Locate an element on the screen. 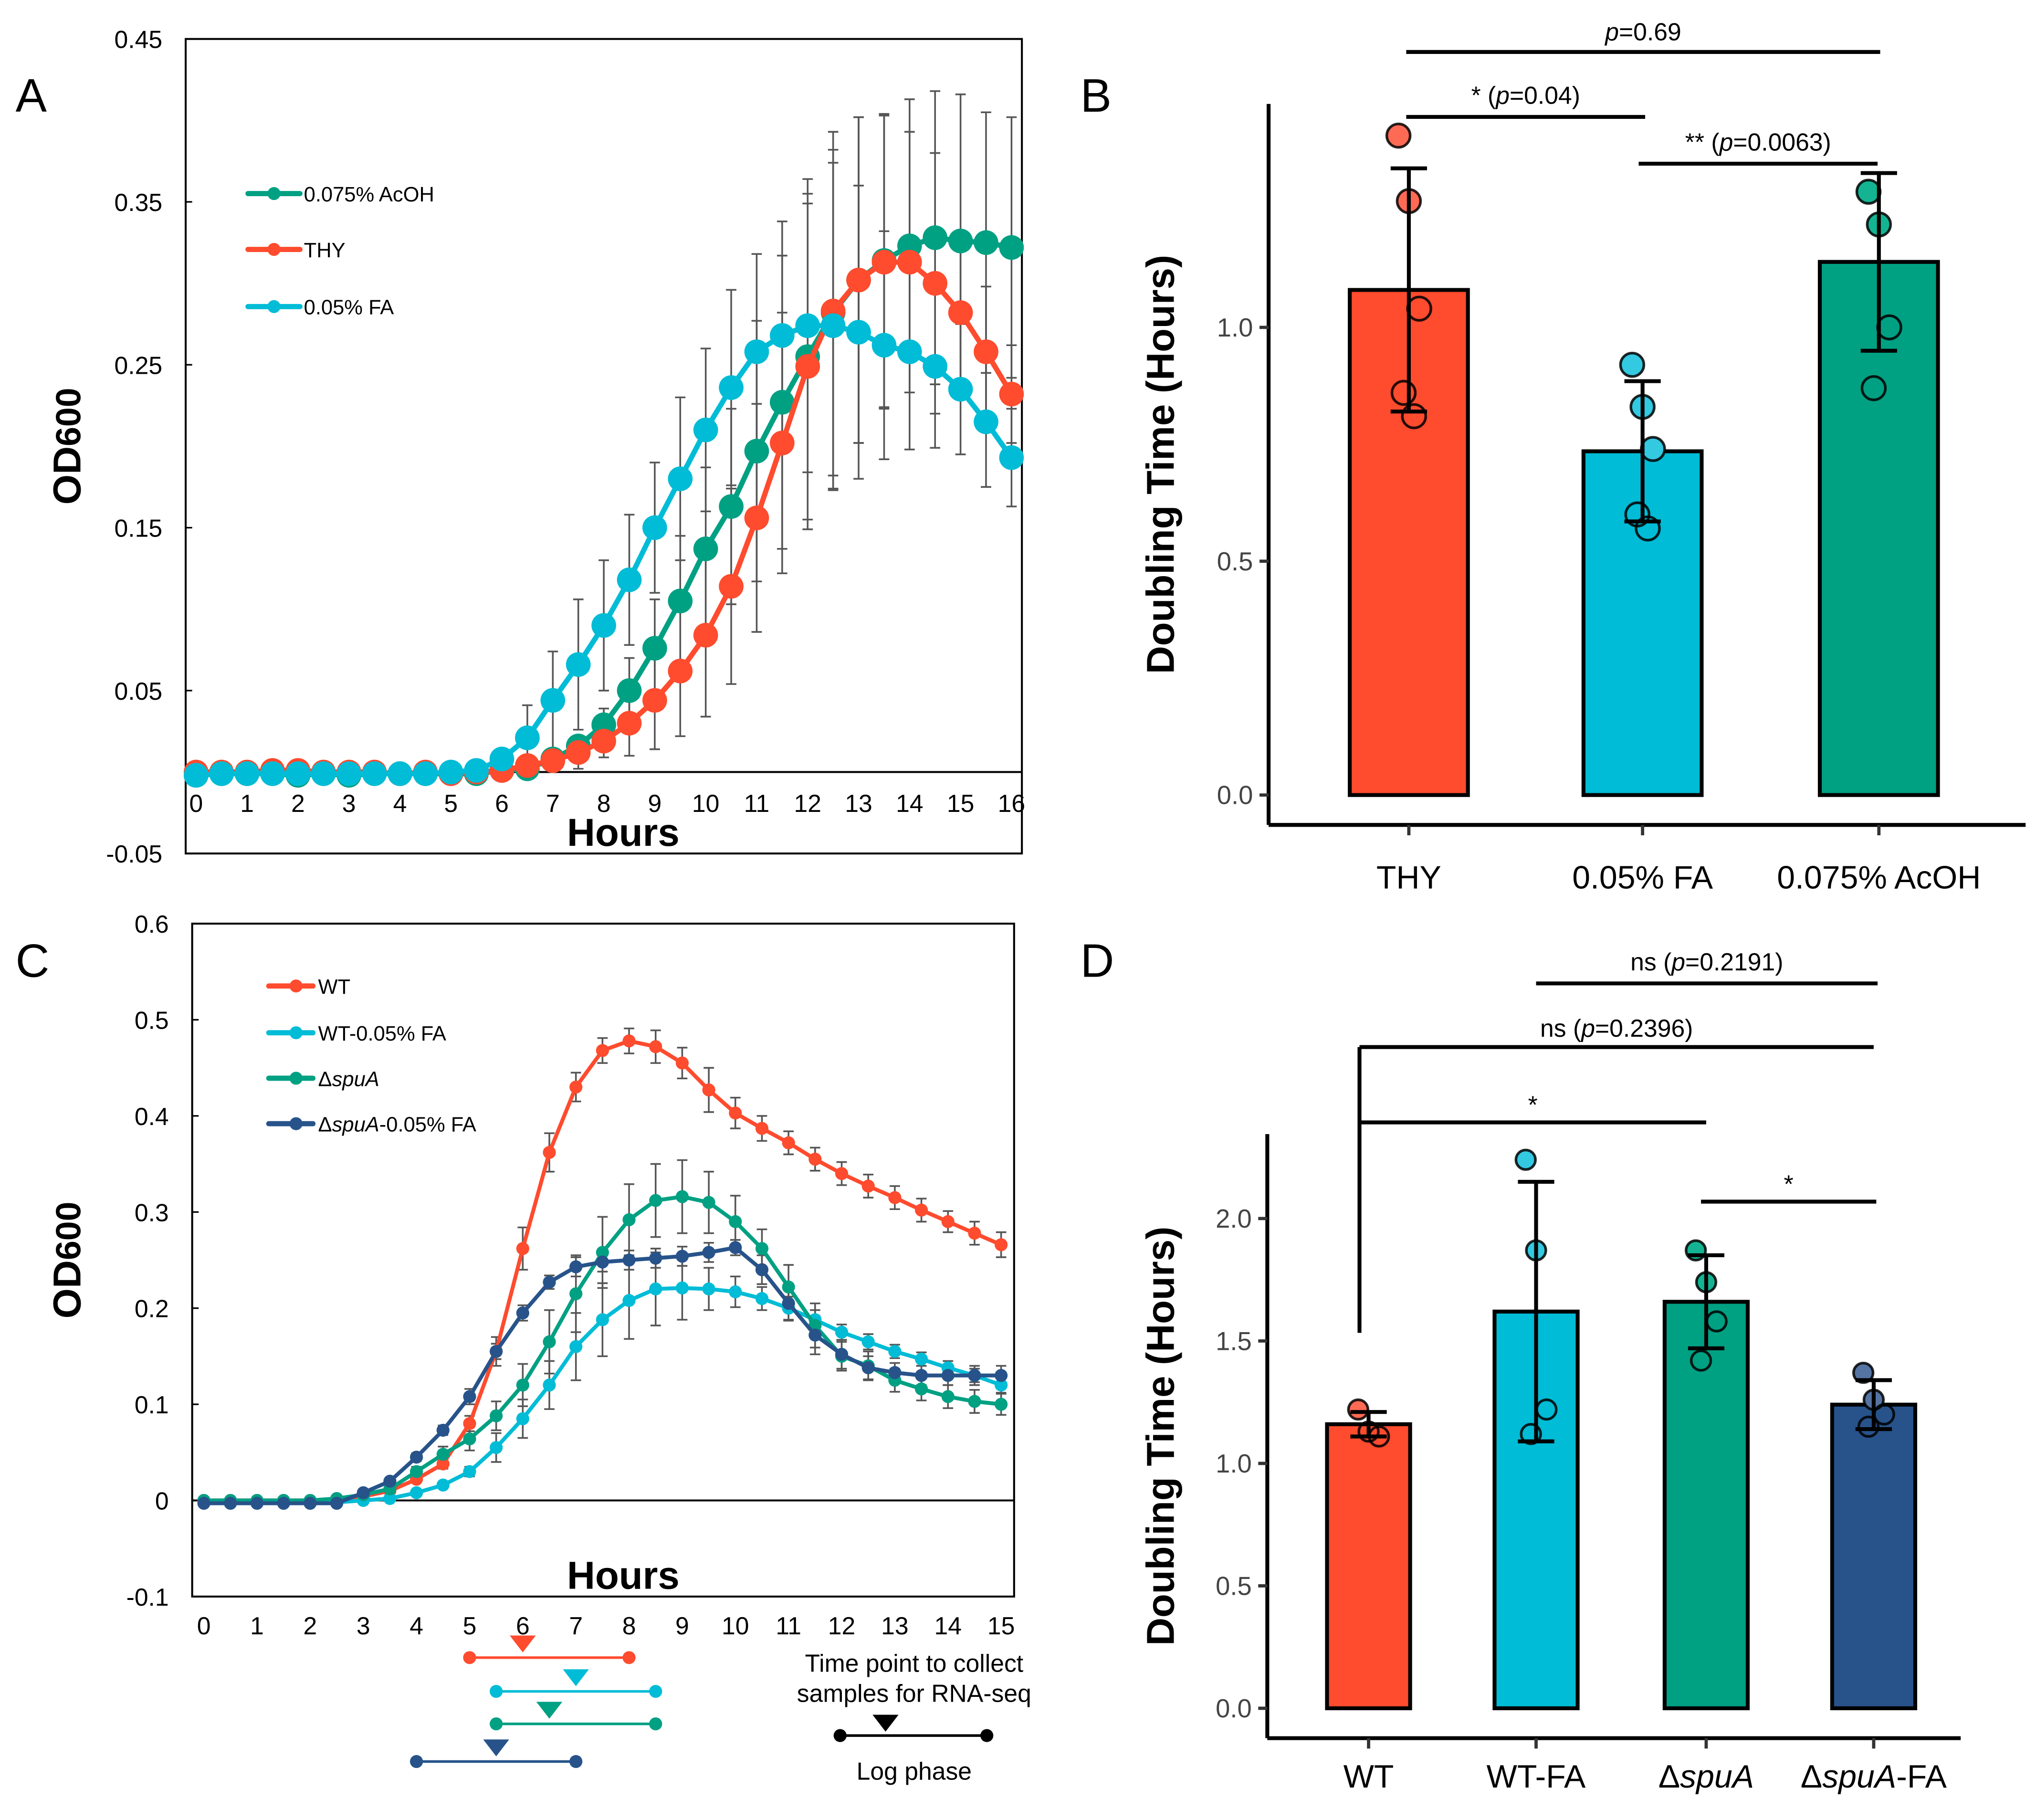  legend-label: ΔspuA-0.05% FA is located at coordinates (397, 1125).